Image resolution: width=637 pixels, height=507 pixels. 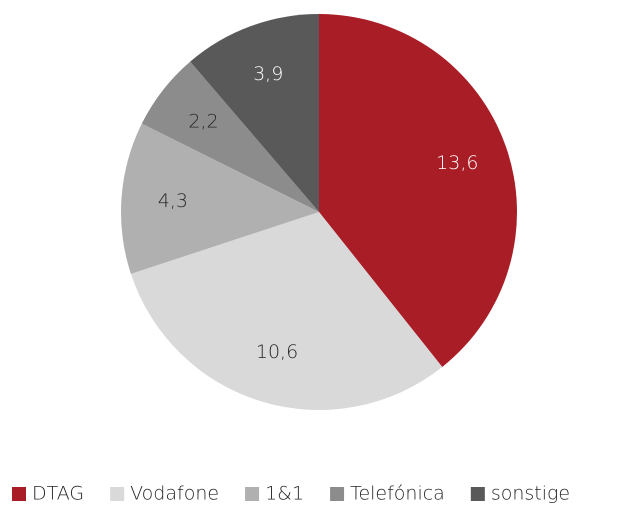 What do you see at coordinates (277, 352) in the screenshot?
I see `data-label: 10,6` at bounding box center [277, 352].